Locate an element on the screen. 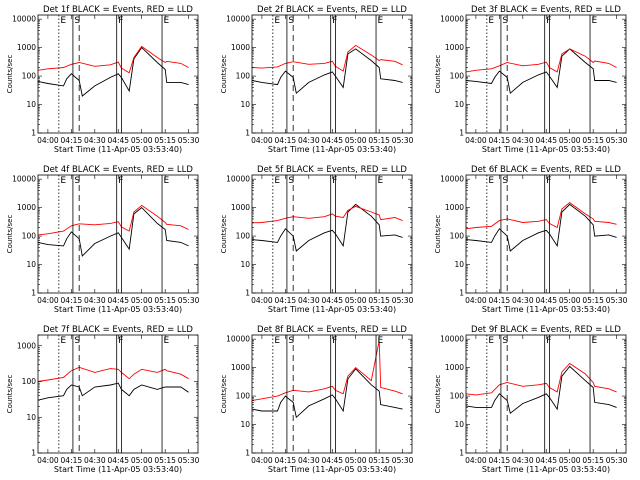  panel-title: Det 5f BLACK = Events, RED = LLD is located at coordinates (332, 170).